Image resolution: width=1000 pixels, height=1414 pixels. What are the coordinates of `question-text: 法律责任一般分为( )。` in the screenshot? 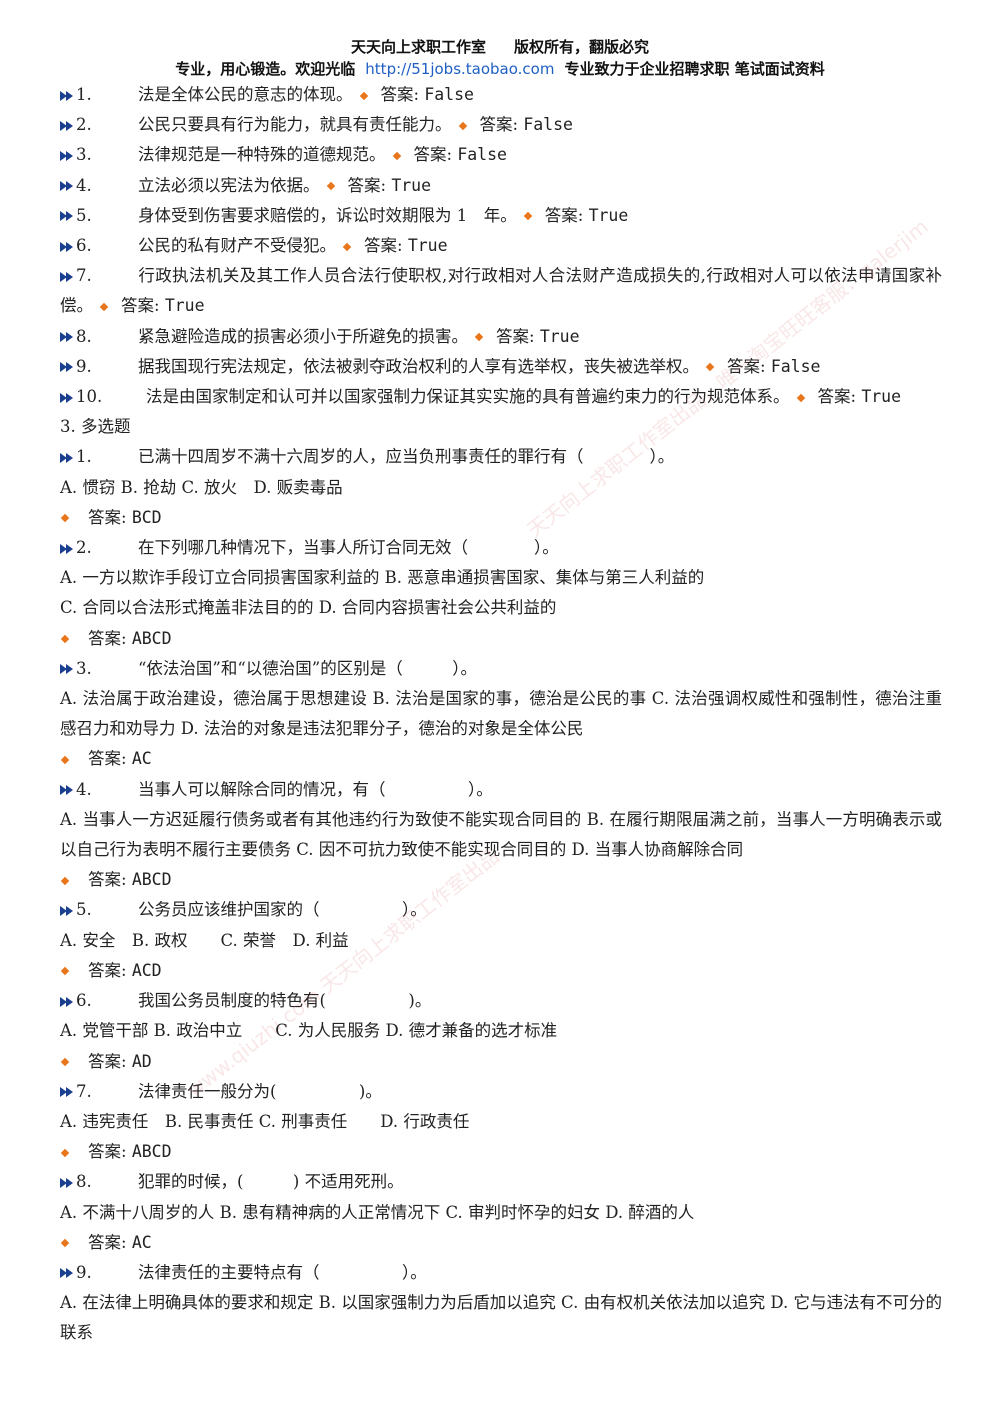 It's located at (260, 1091).